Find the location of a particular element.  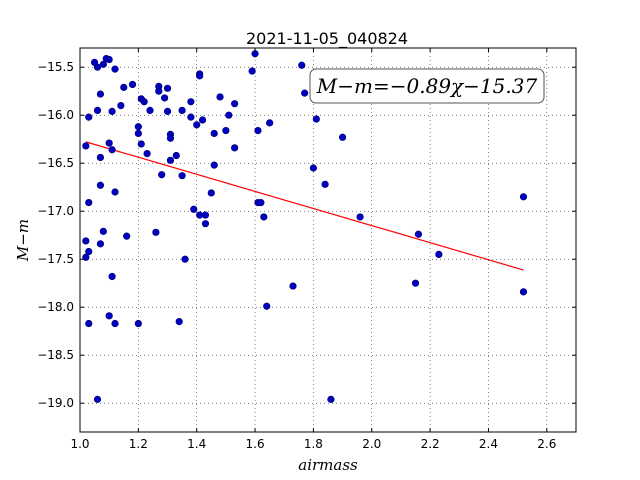

y-tick-label: −17.5 is located at coordinates (55, 259).